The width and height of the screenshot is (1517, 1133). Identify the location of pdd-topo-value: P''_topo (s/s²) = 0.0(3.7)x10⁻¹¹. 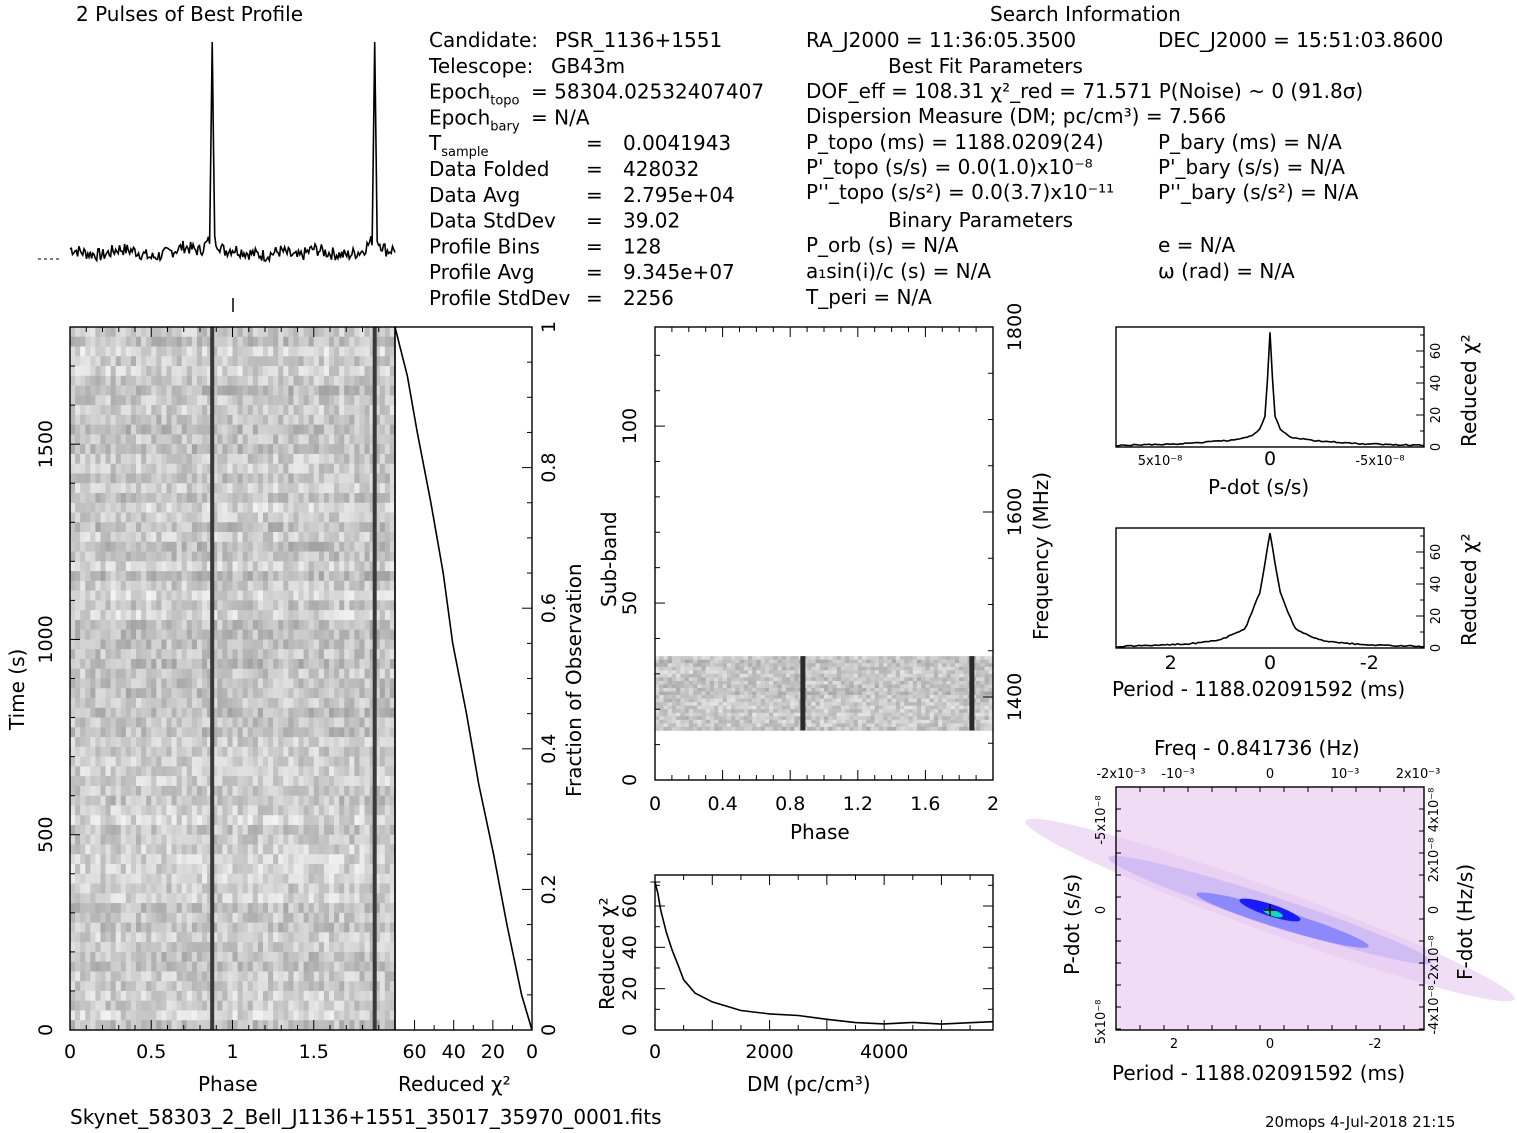
(960, 192).